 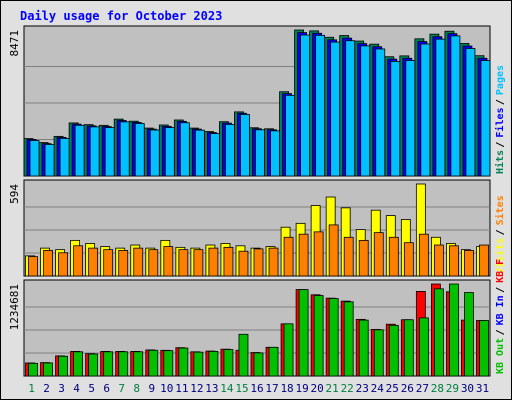 What do you see at coordinates (500, 162) in the screenshot?
I see `legend-hits: Hits` at bounding box center [500, 162].